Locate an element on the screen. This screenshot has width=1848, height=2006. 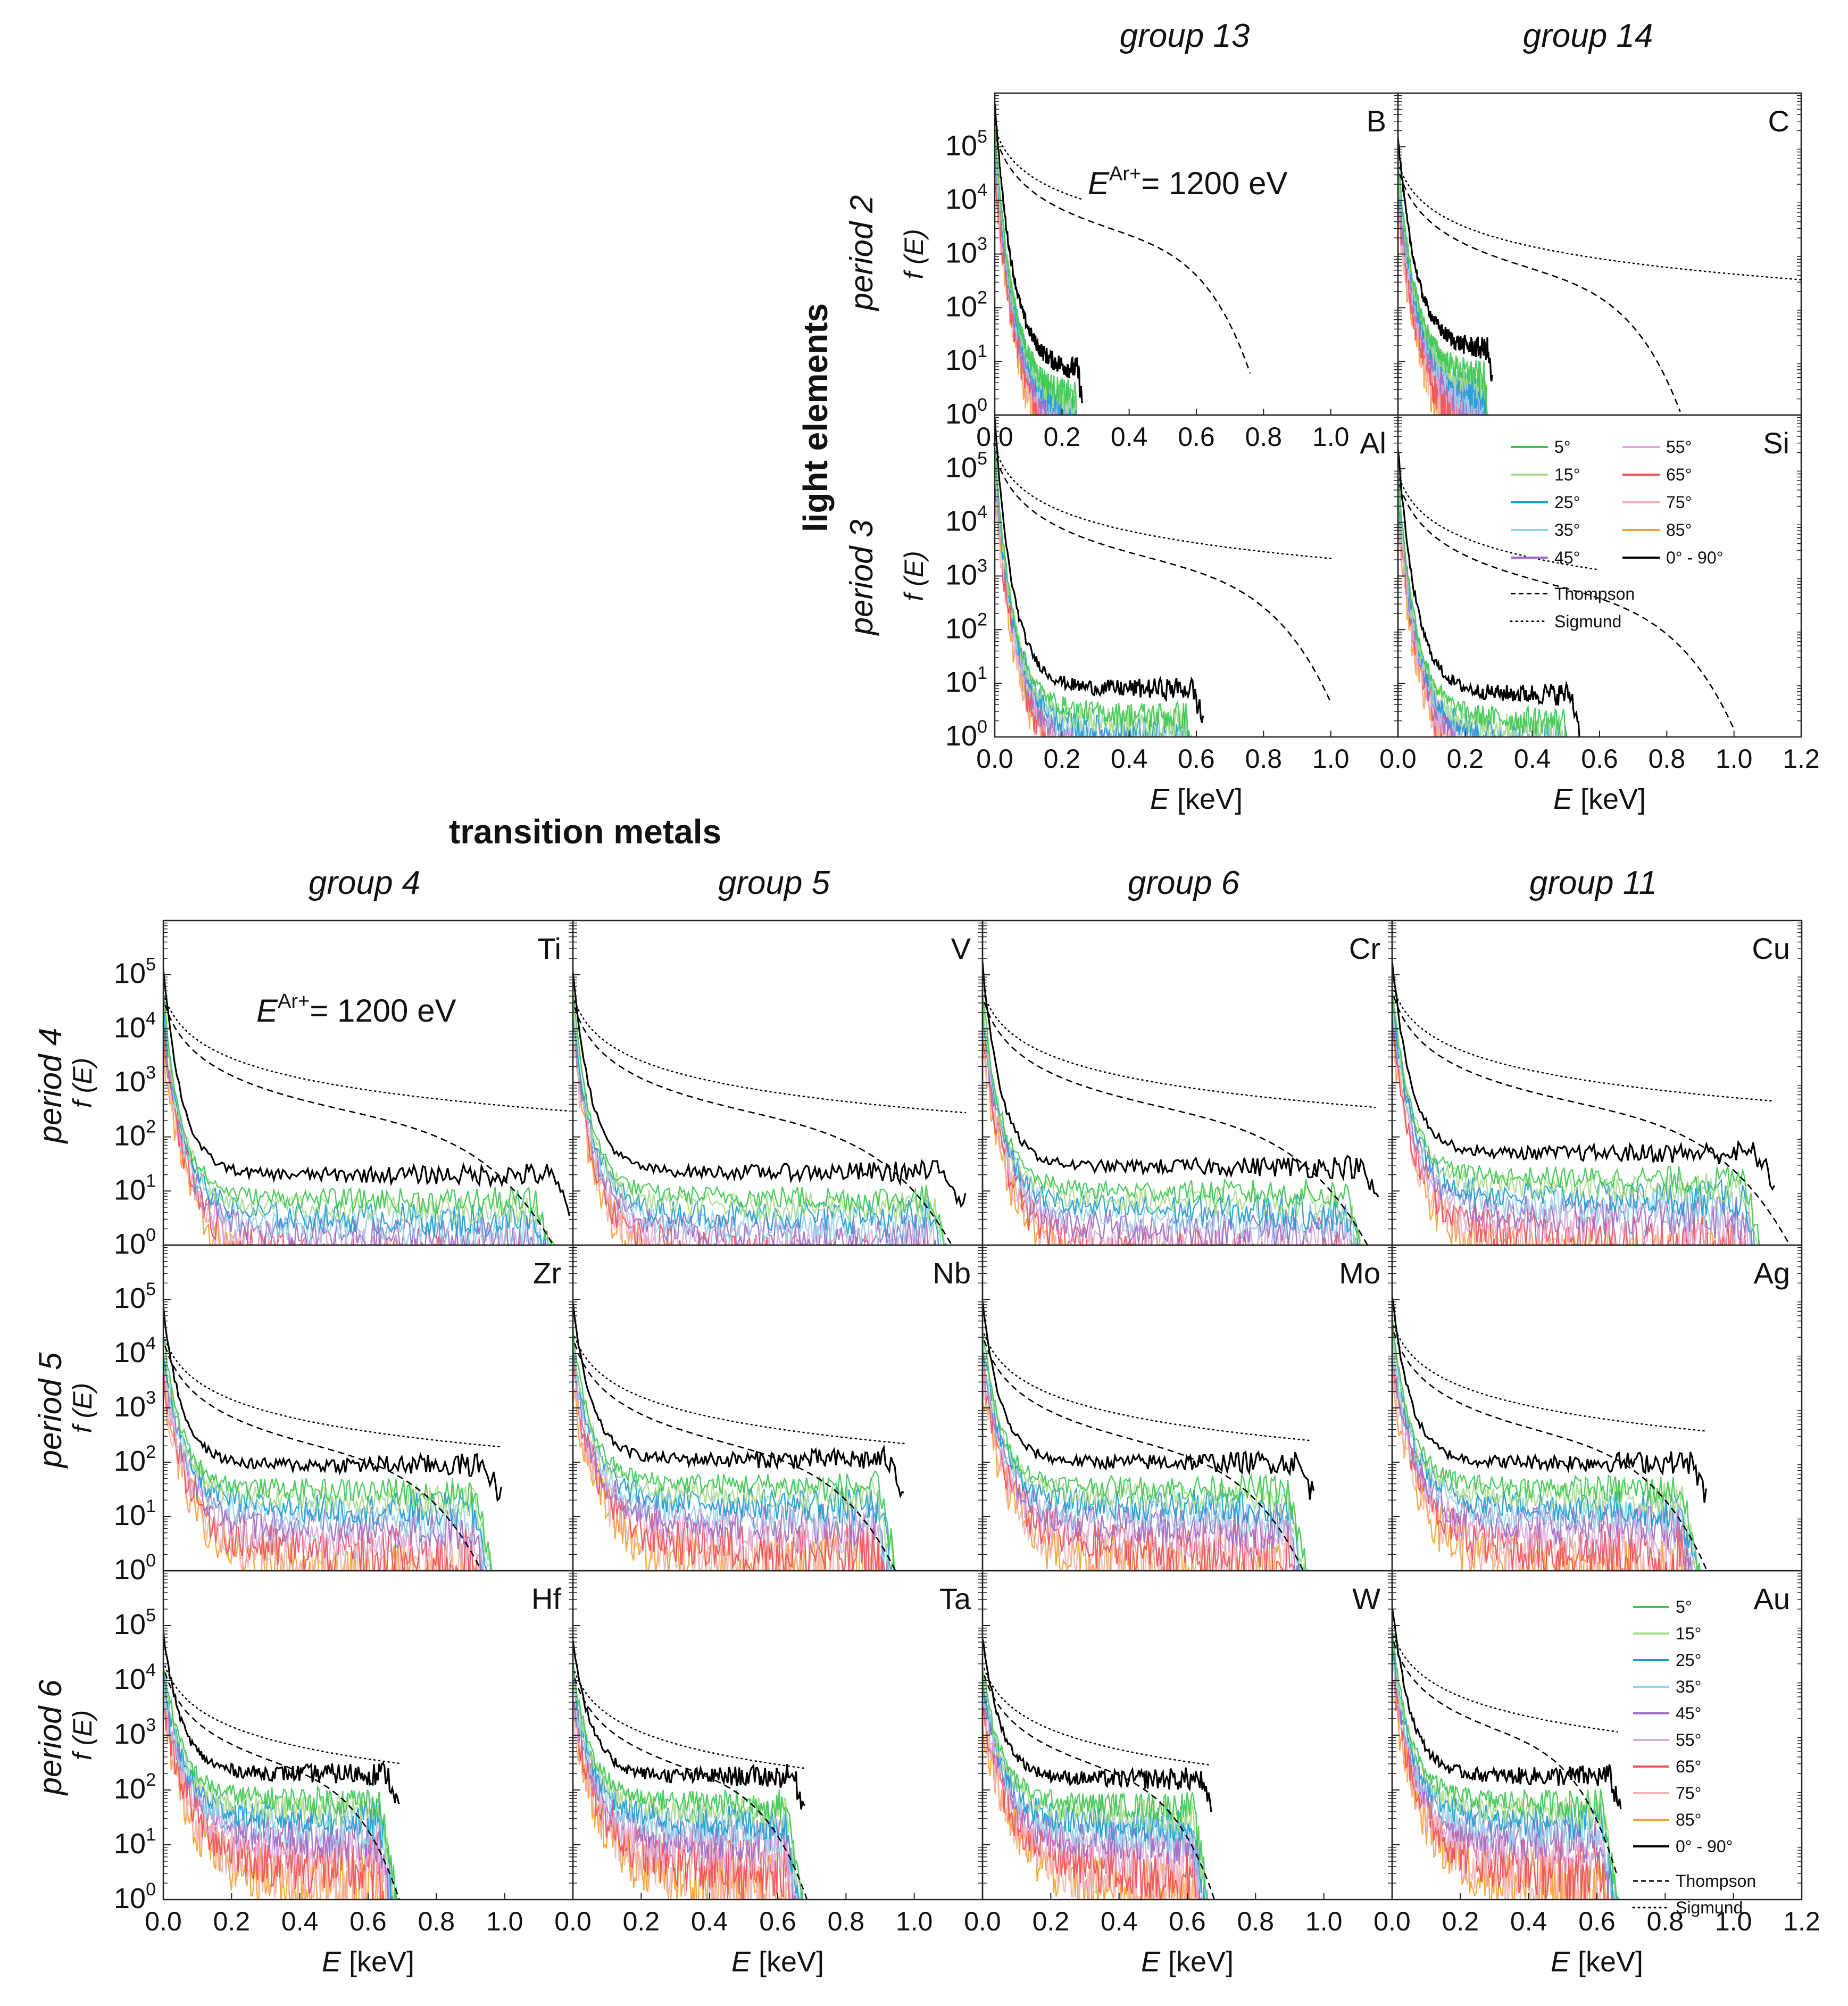
y-axis-label: f (E) is located at coordinates (914, 576).